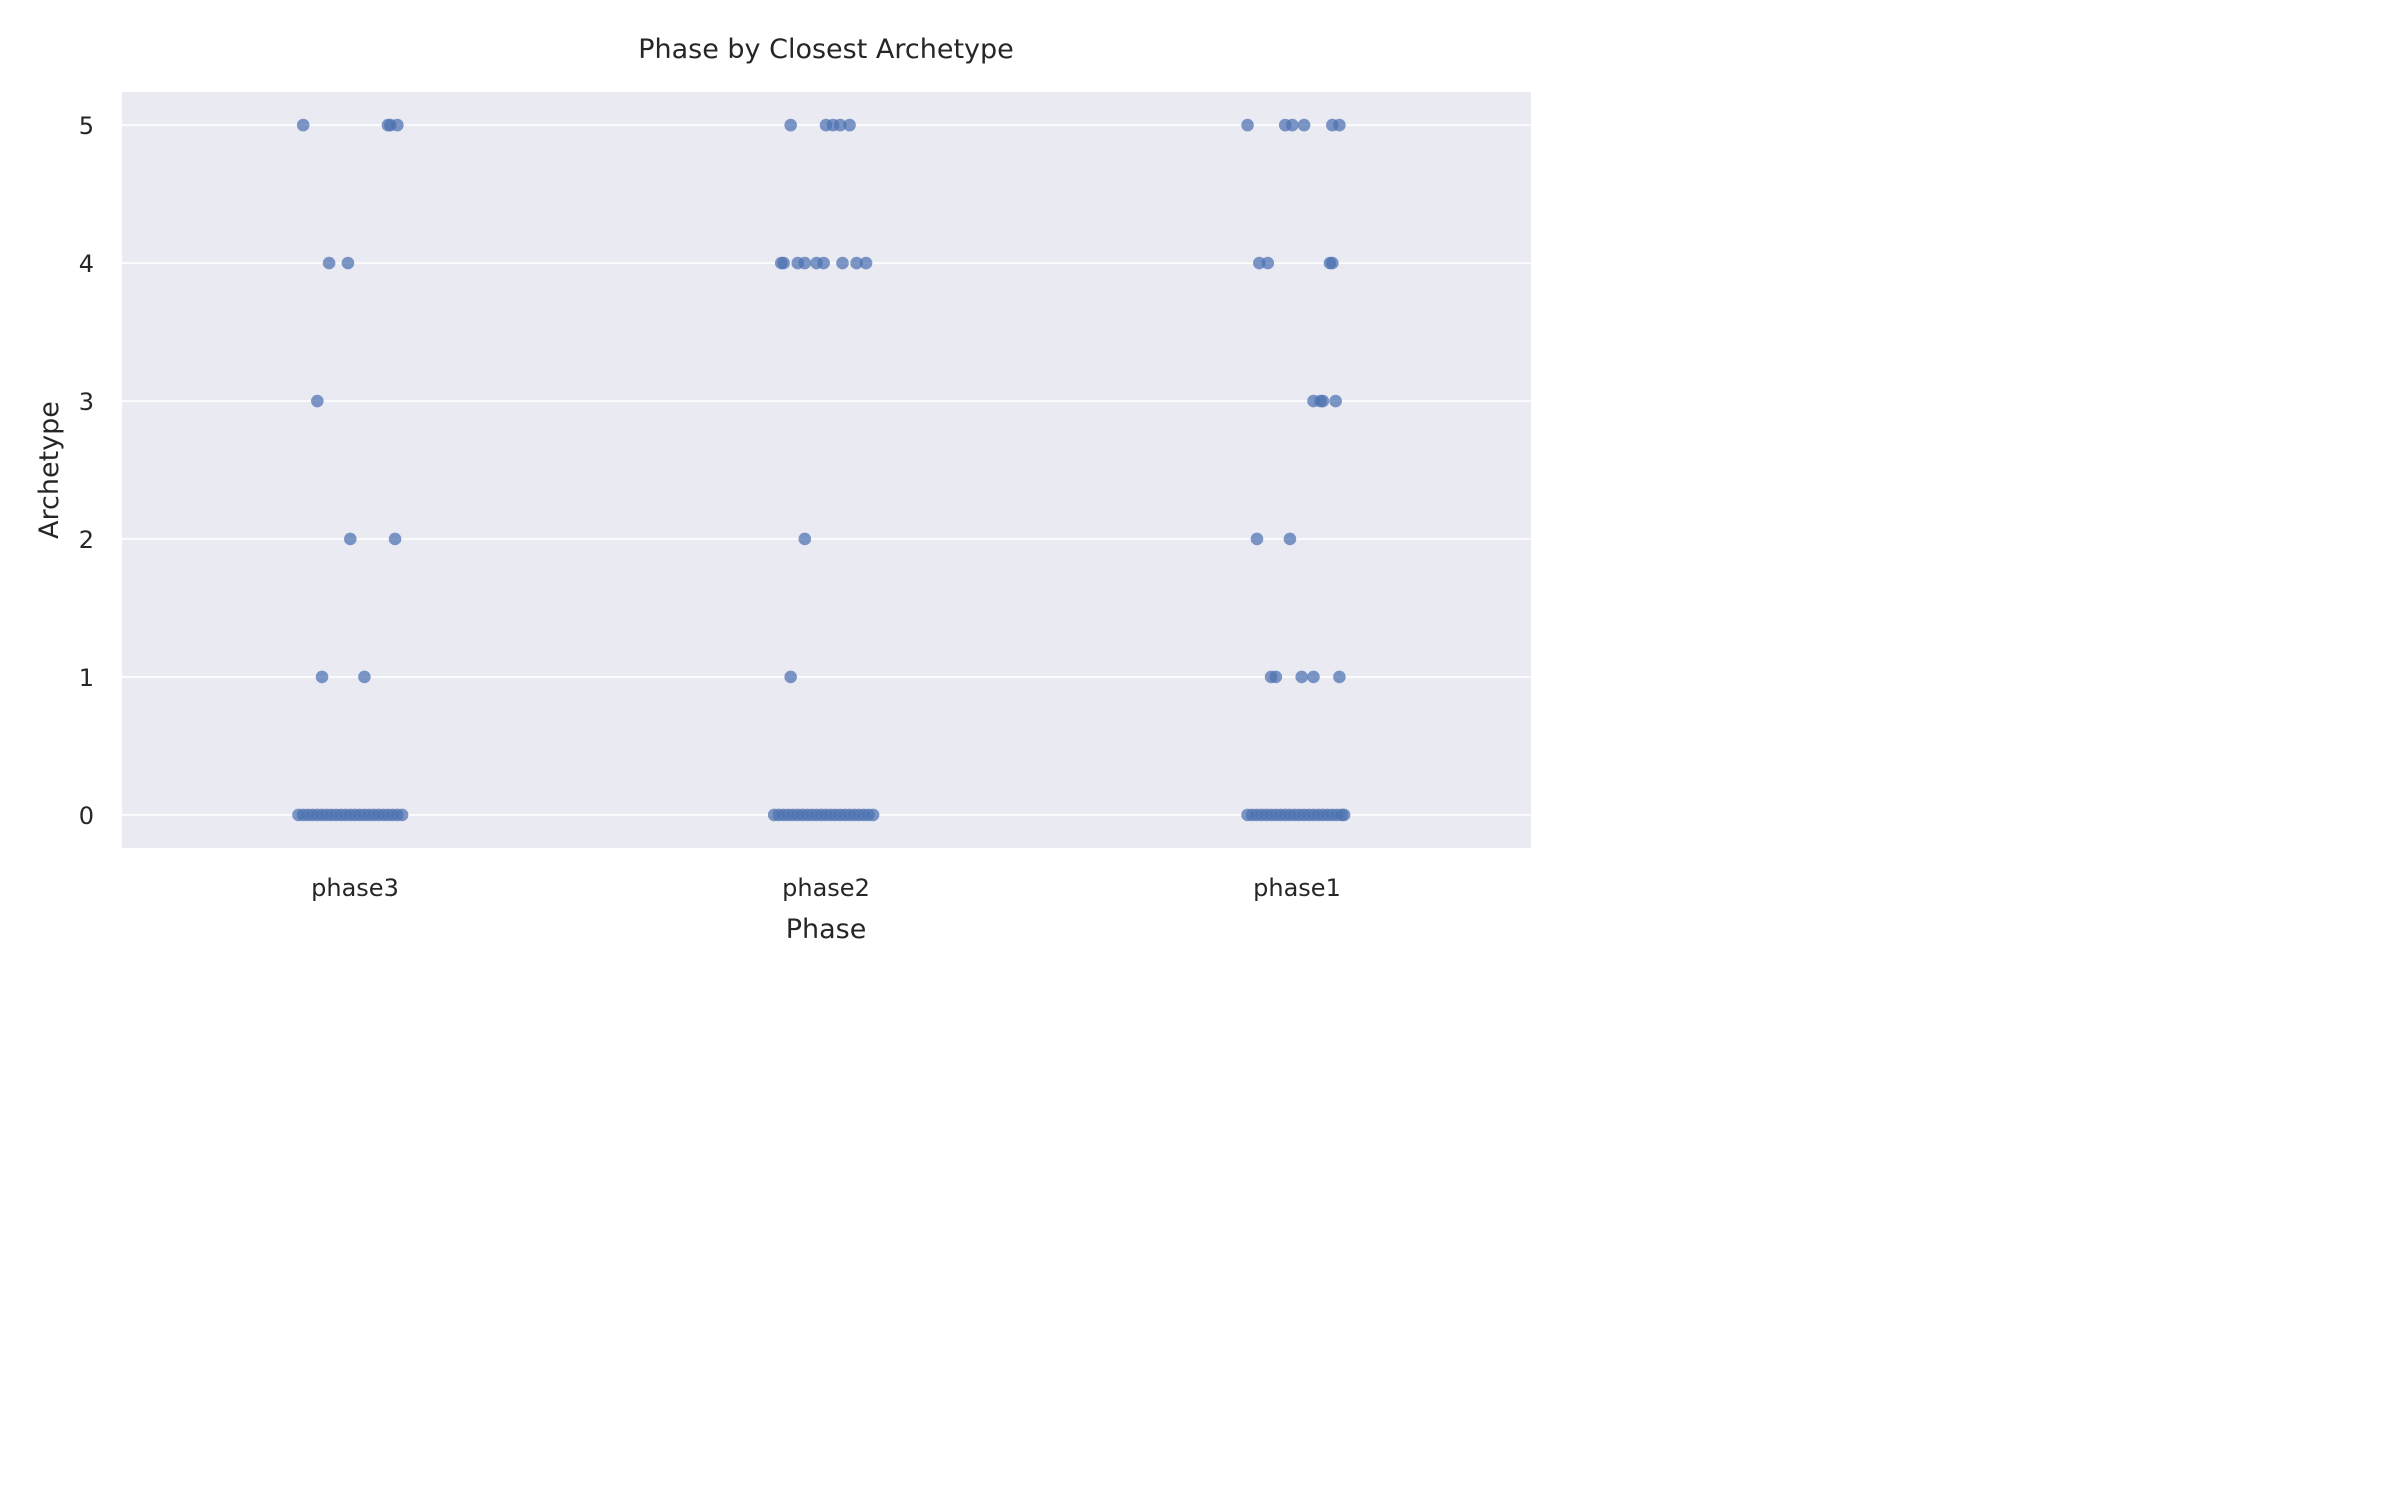 Image resolution: width=2400 pixels, height=1500 pixels. Describe the element at coordinates (86, 471) in the screenshot. I see `y-tick-labels: 0 1 2 3 4 5` at that location.